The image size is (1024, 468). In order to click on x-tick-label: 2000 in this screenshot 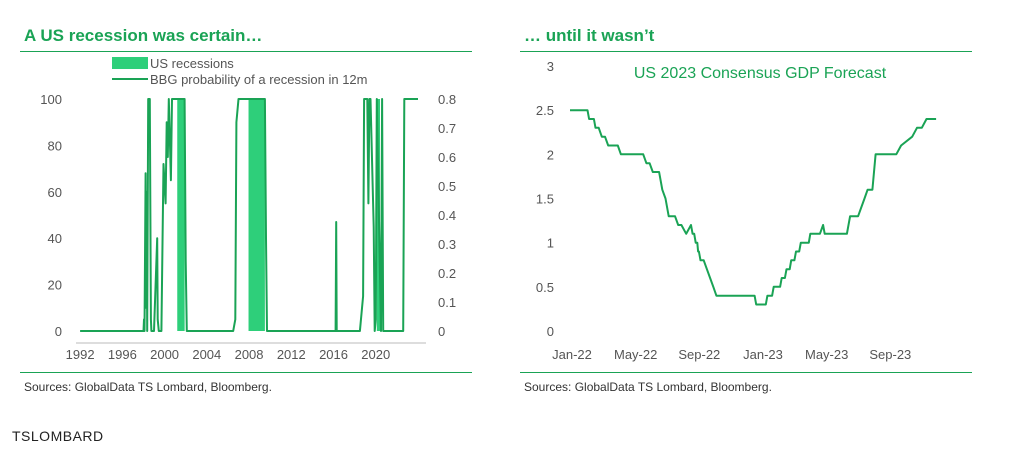, I will do `click(164, 354)`.